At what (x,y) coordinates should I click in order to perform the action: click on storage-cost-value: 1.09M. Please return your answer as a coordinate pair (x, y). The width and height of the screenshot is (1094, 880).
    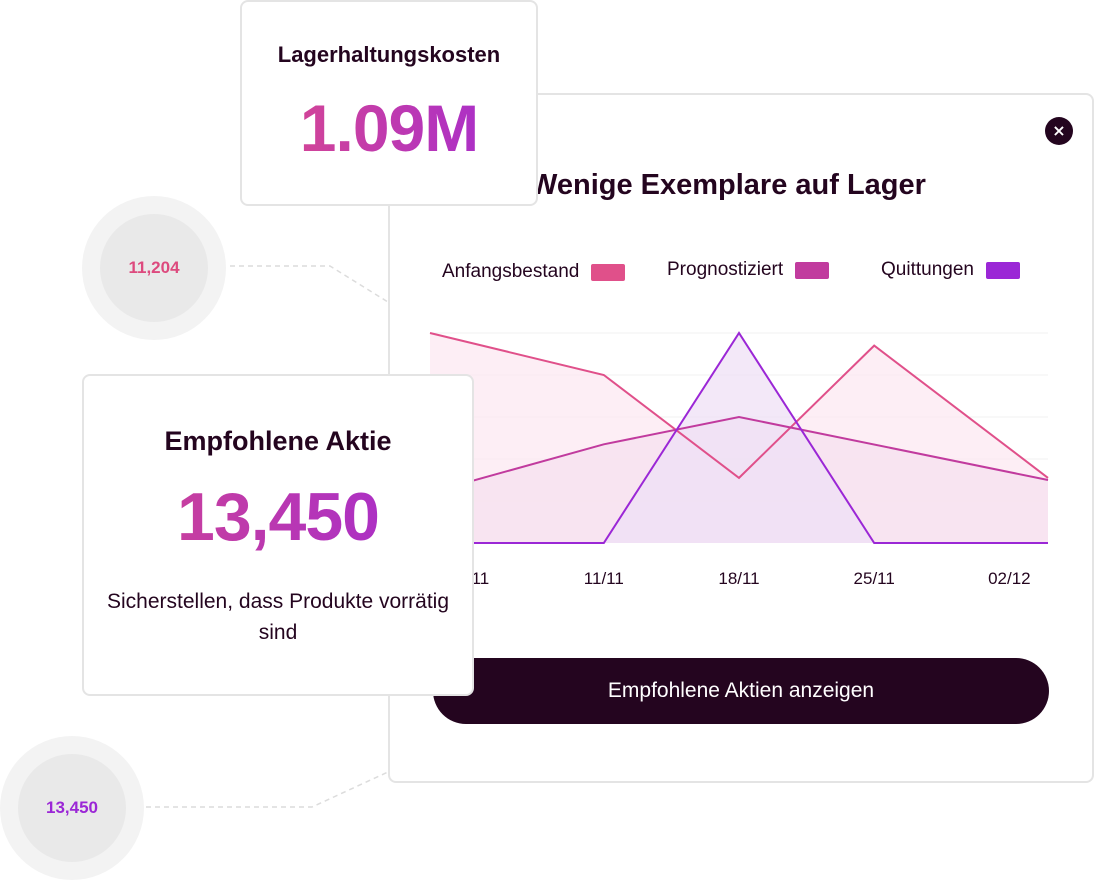
    Looking at the image, I should click on (389, 128).